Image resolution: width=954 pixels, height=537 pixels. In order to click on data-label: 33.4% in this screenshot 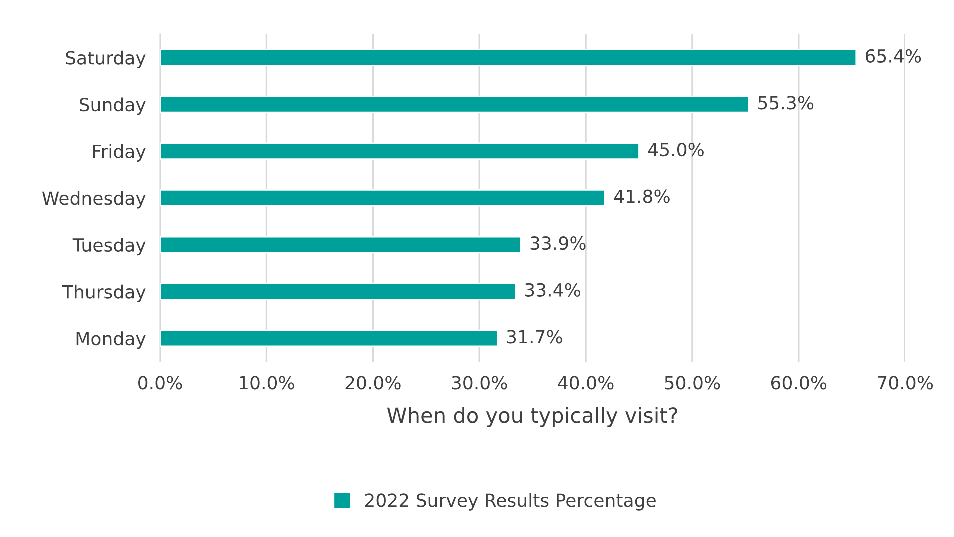, I will do `click(552, 290)`.